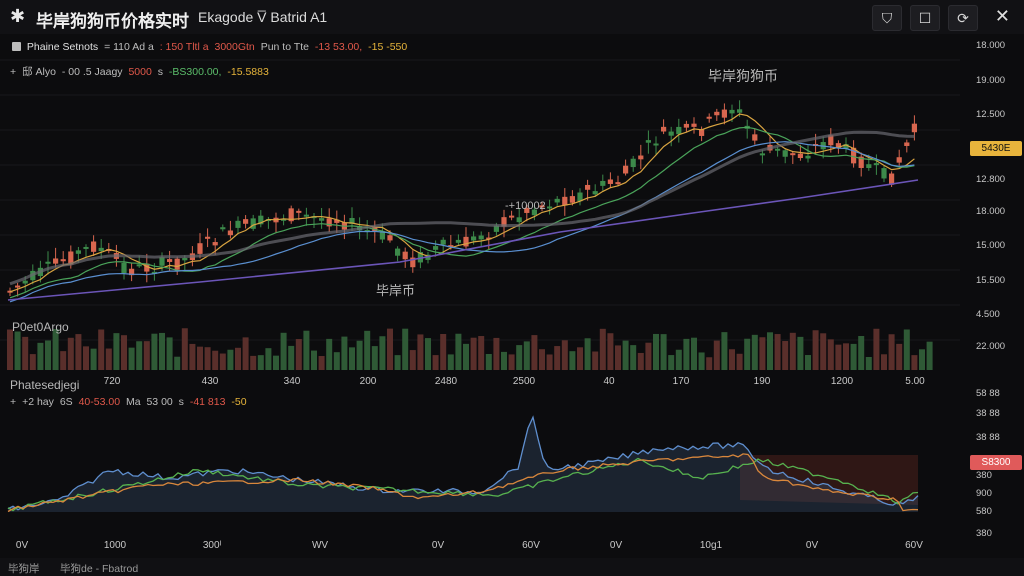 The width and height of the screenshot is (1024, 576). I want to click on legend-value: Pun to Tte, so click(284, 47).